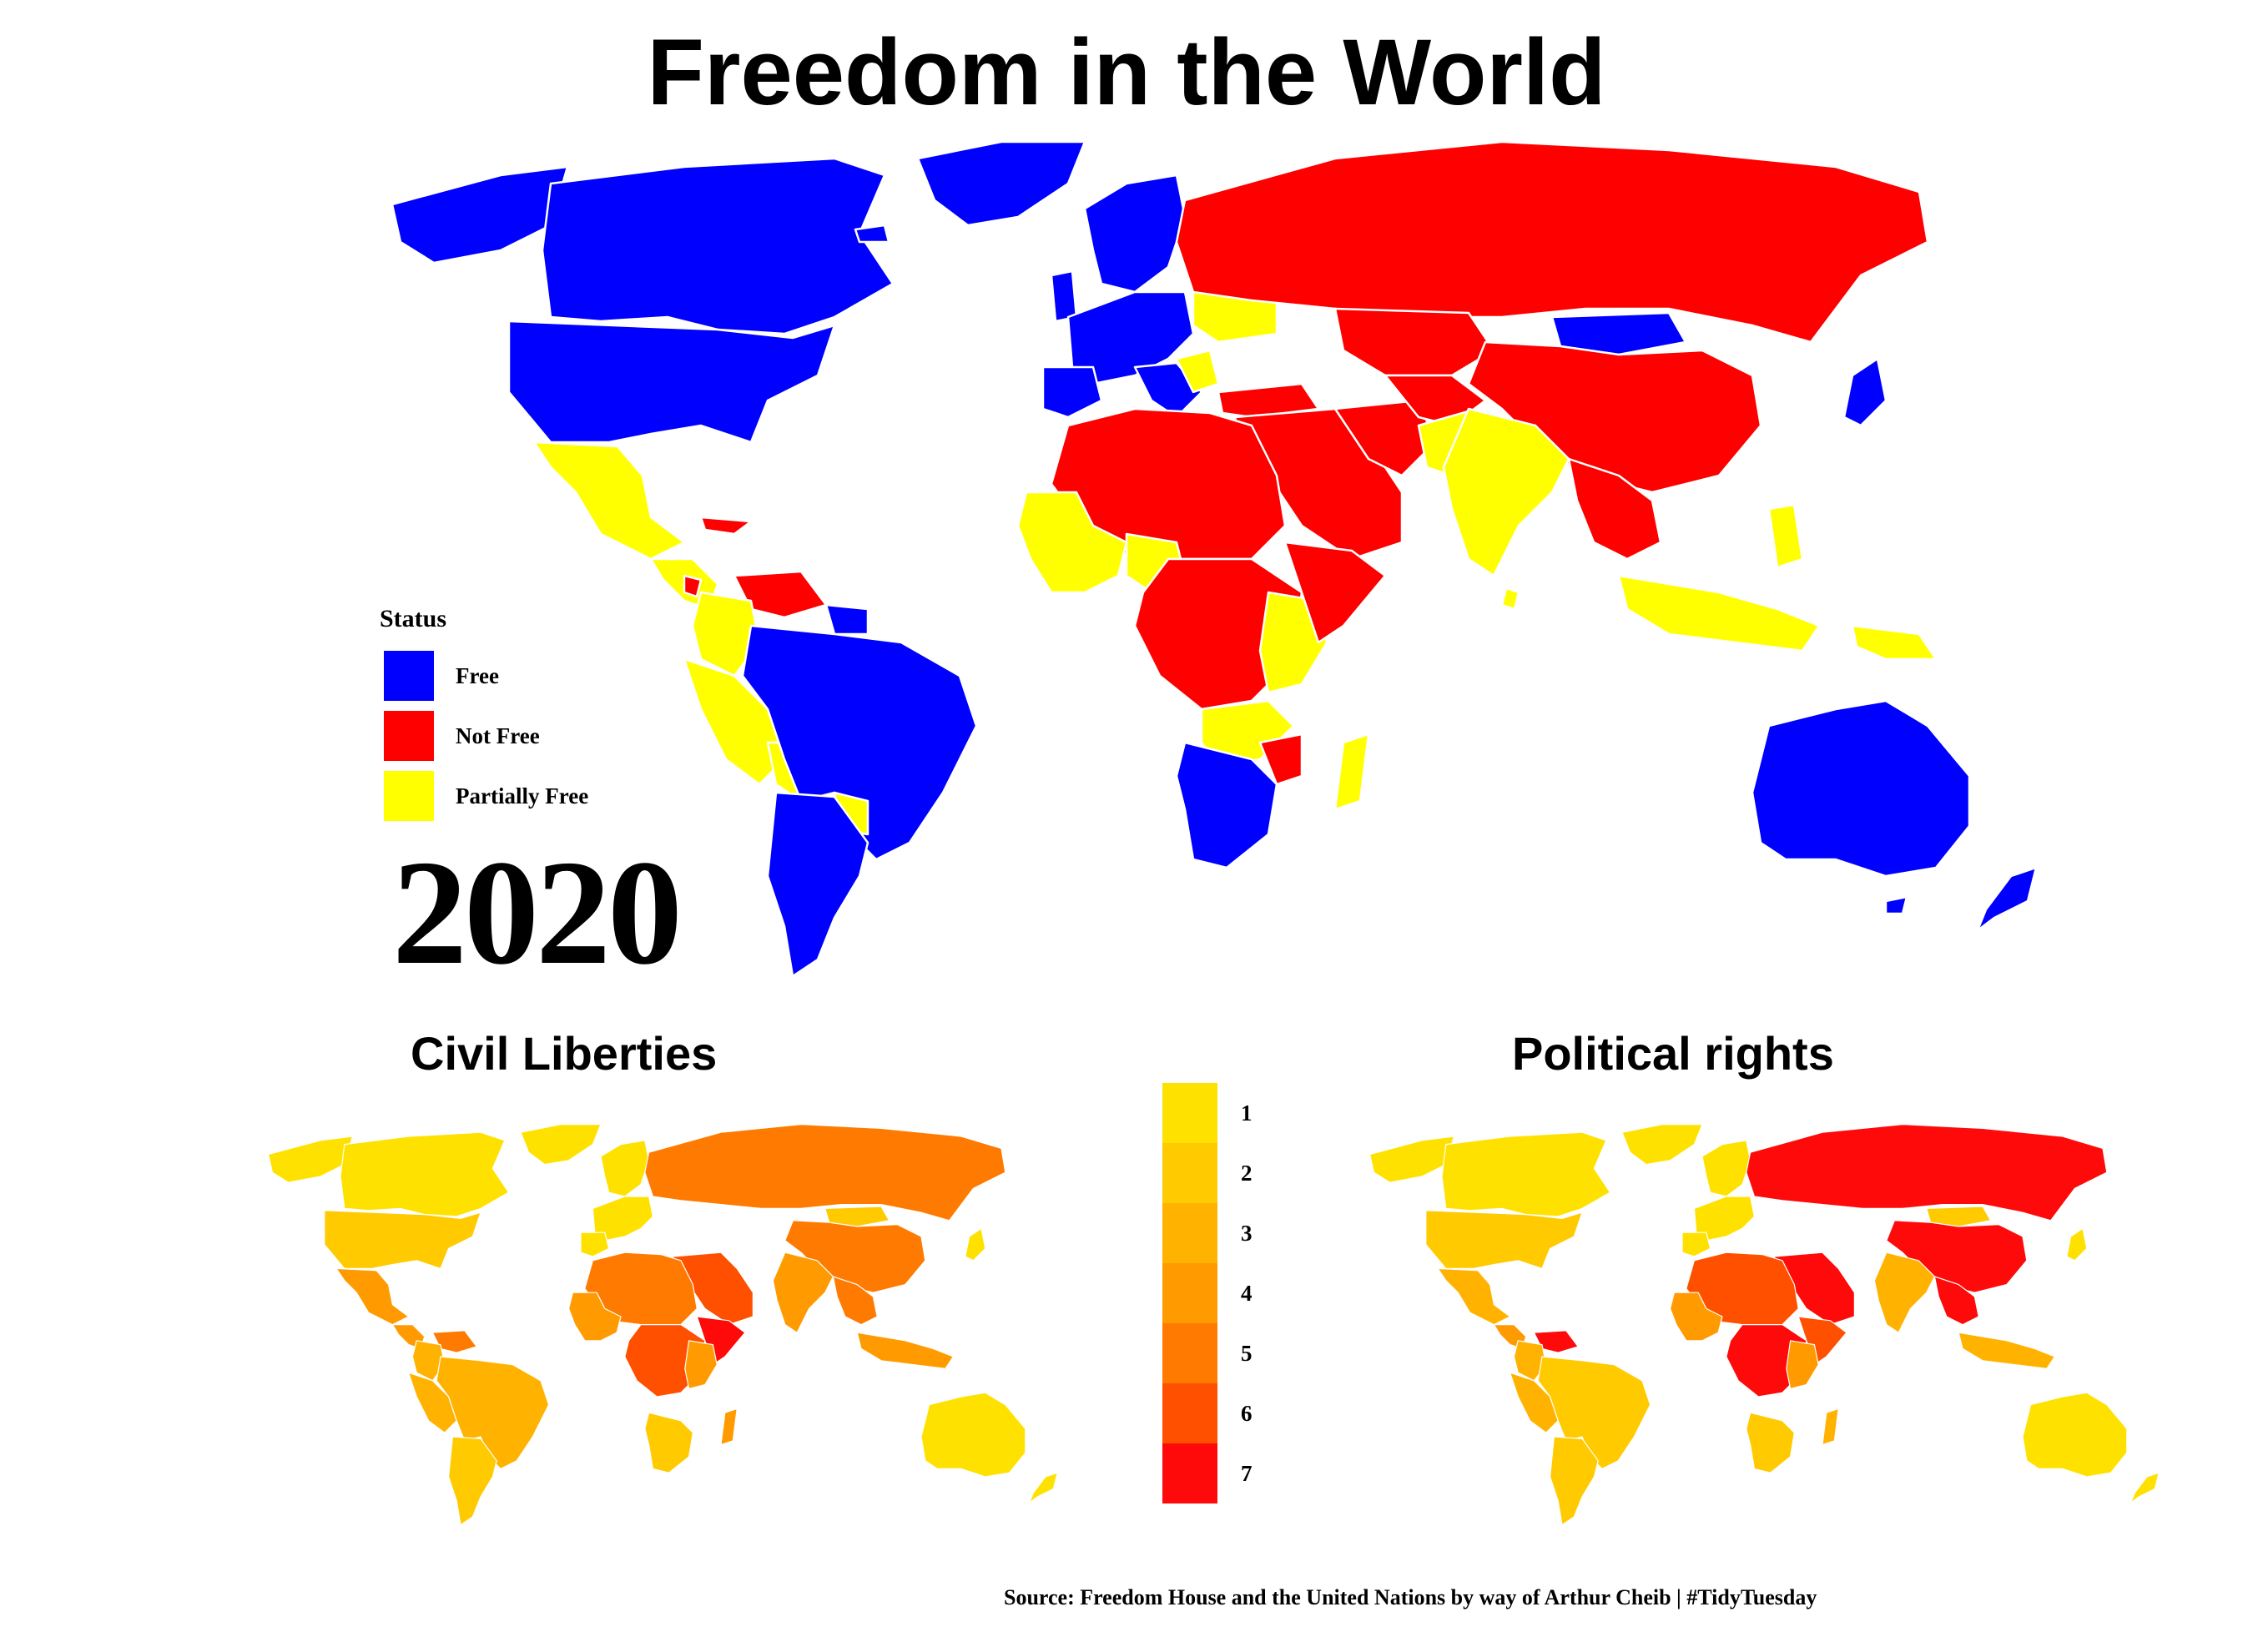 Image resolution: width=2253 pixels, height=1652 pixels. I want to click on region-alaska, so click(480, 215).